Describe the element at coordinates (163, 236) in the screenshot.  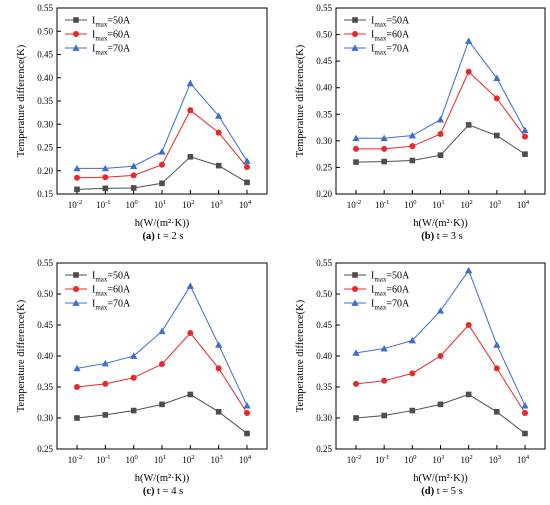
I see `panel-caption: (a) t = 2 s` at that location.